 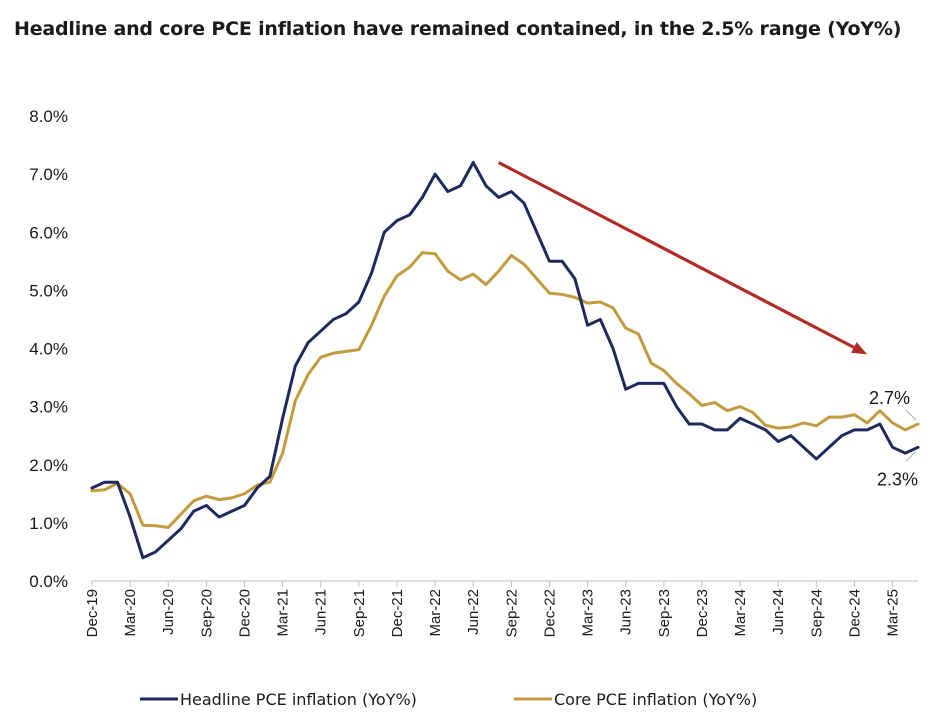 I want to click on x-tick-label: Mar-24, so click(x=740, y=613).